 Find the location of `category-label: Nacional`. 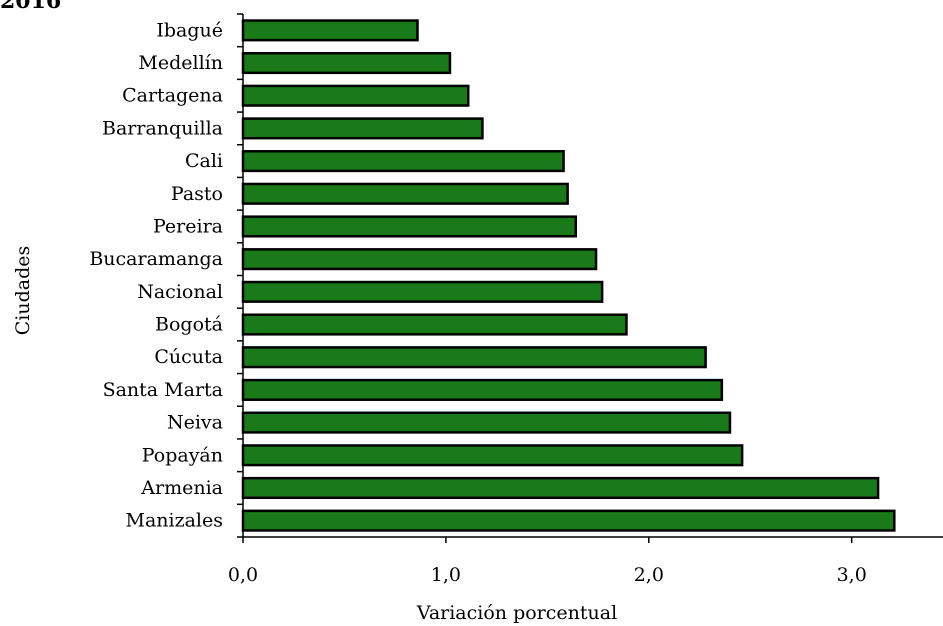

category-label: Nacional is located at coordinates (180, 292).